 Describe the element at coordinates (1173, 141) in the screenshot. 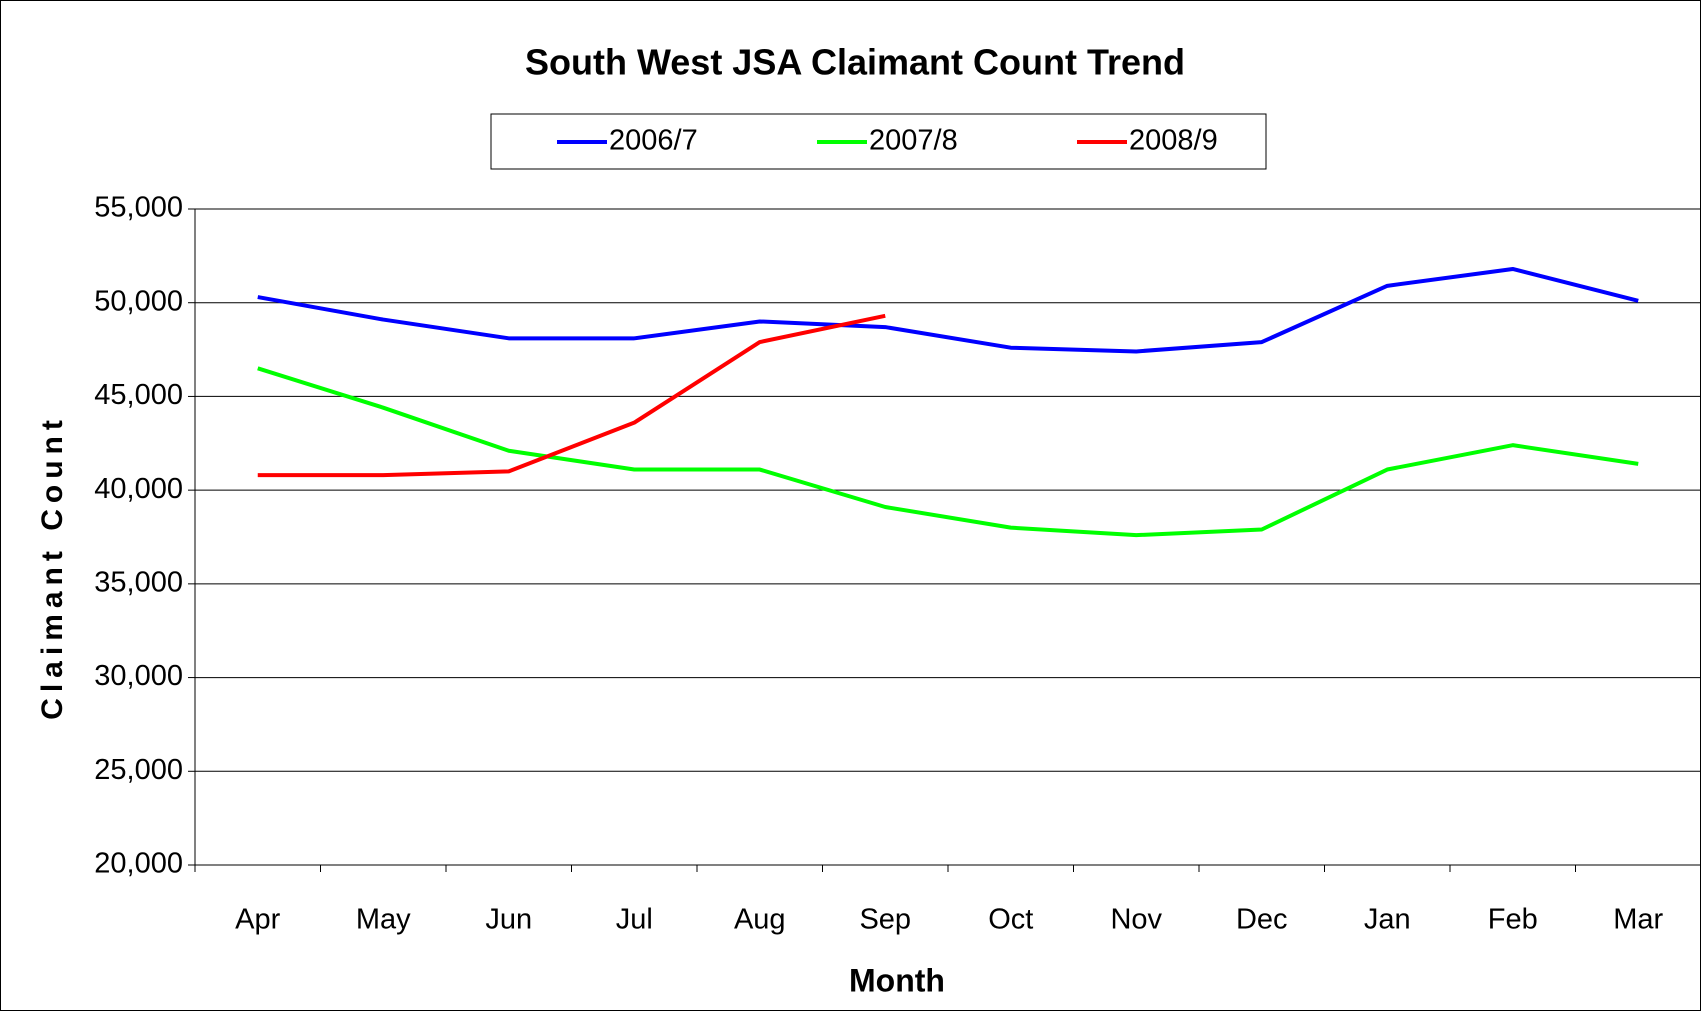

I see `legend-label: 2008/9` at that location.